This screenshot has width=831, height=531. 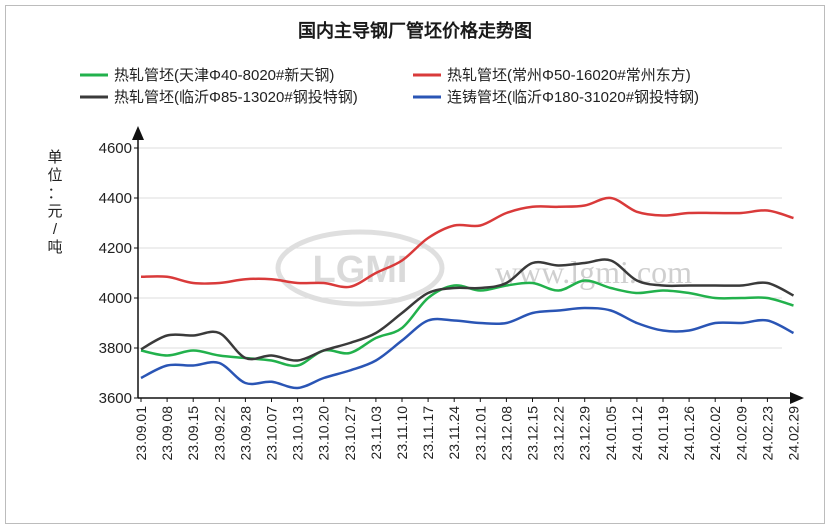 I want to click on x-tick-label: 23.12.08, so click(x=506, y=433).